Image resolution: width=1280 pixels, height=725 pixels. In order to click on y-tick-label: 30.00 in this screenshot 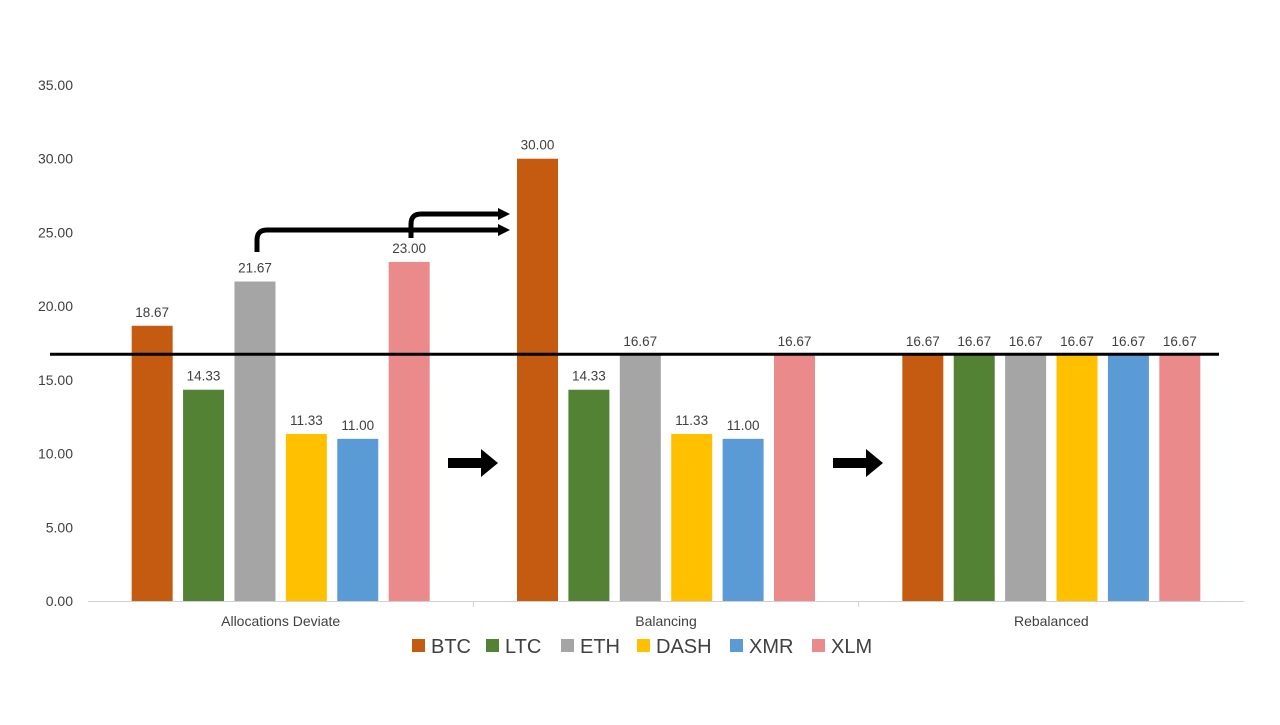, I will do `click(55, 159)`.